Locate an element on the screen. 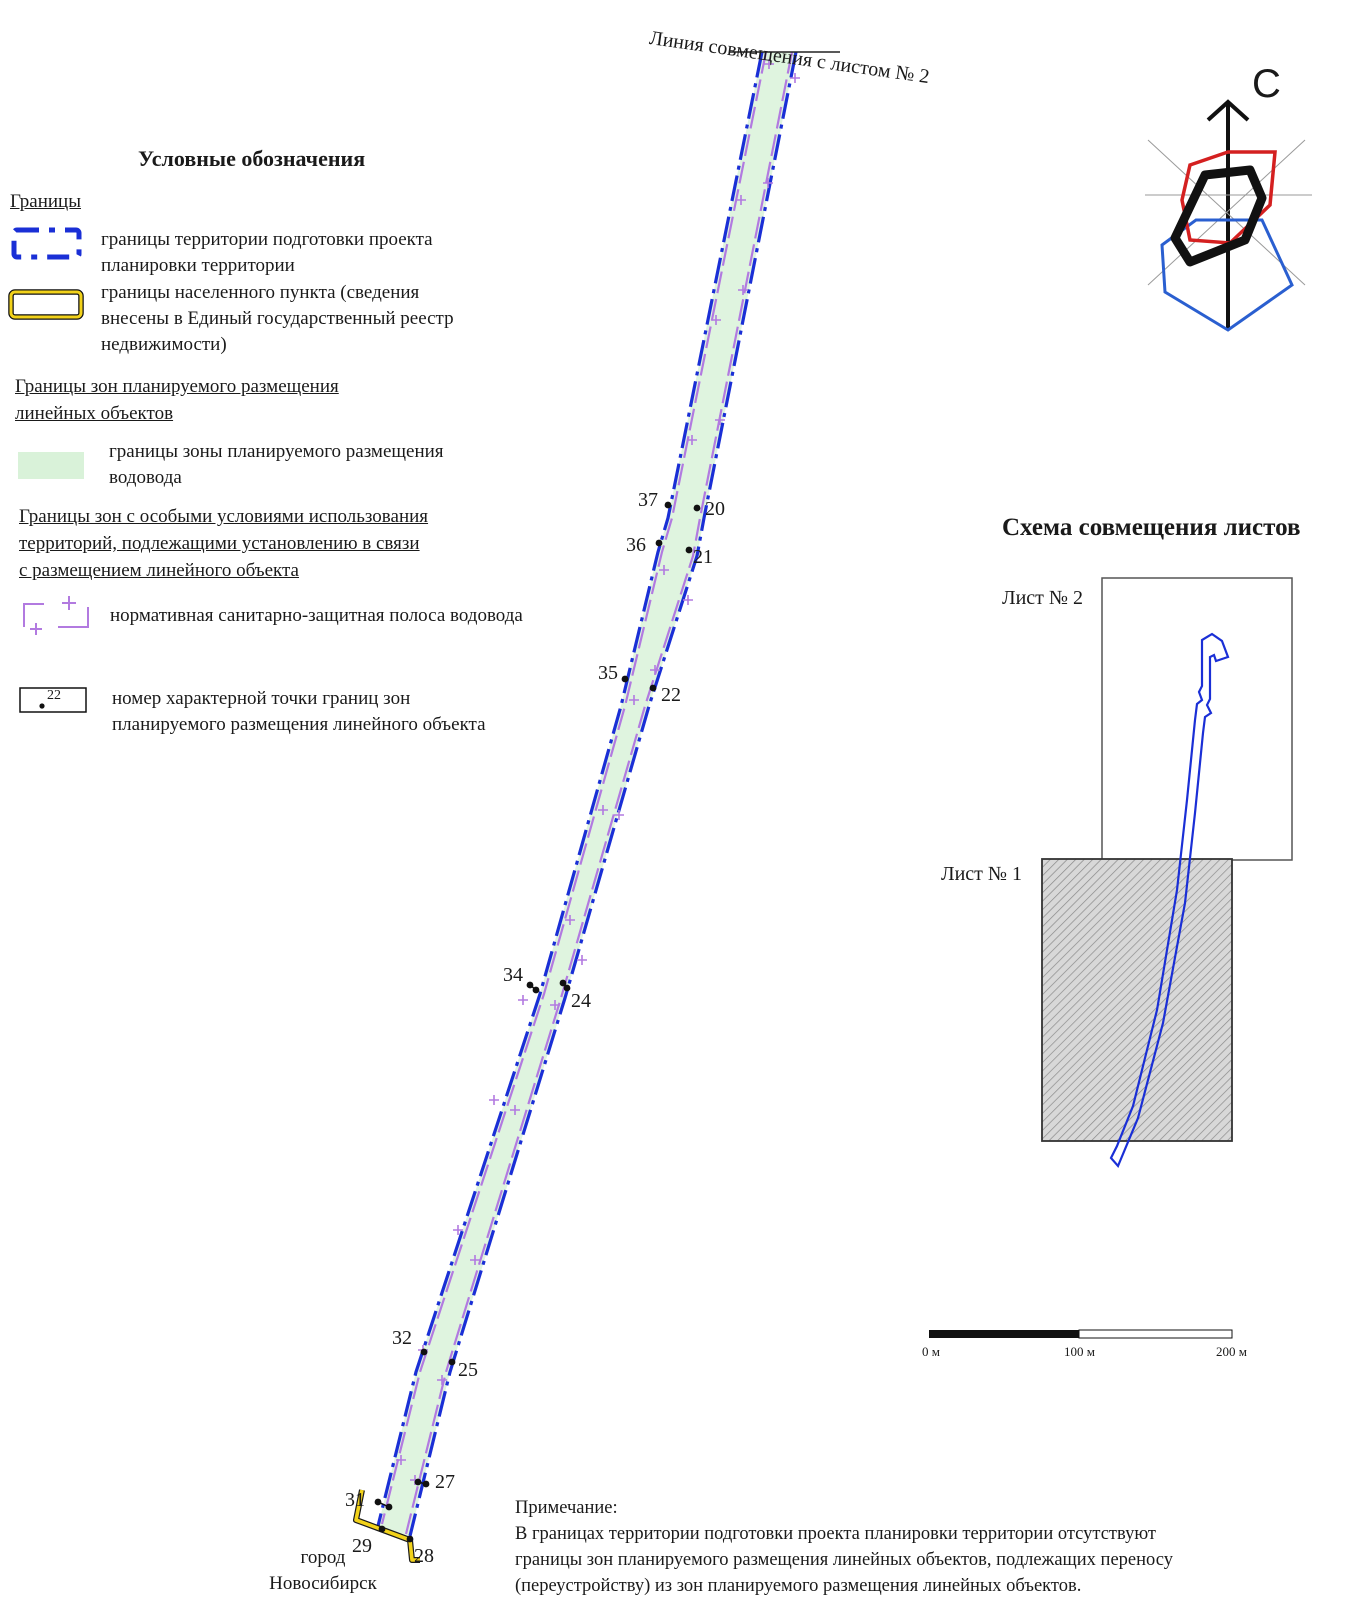  point-label-25: 25 is located at coordinates (468, 1370).